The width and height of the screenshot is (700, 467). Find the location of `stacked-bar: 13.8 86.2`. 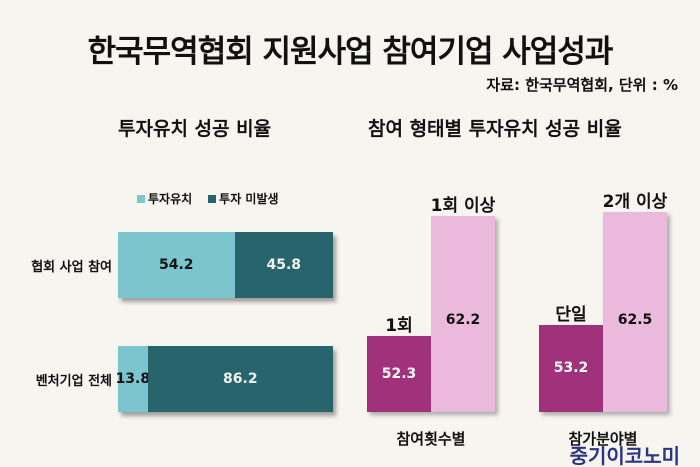

stacked-bar: 13.8 86.2 is located at coordinates (224, 379).